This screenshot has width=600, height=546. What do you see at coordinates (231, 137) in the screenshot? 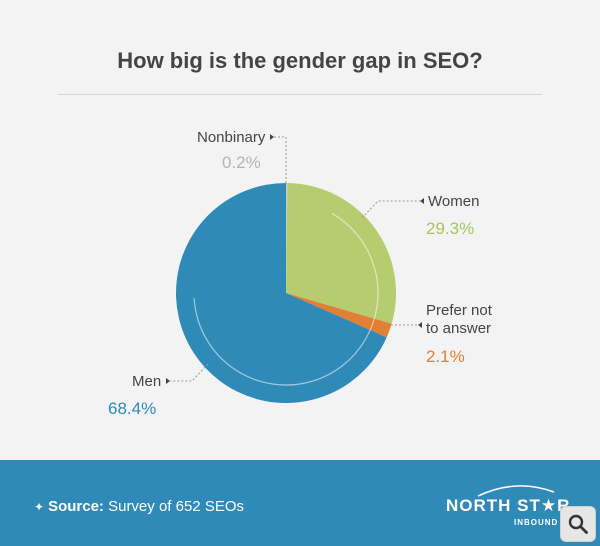
I see `label-nonbinary: Nonbinary` at bounding box center [231, 137].